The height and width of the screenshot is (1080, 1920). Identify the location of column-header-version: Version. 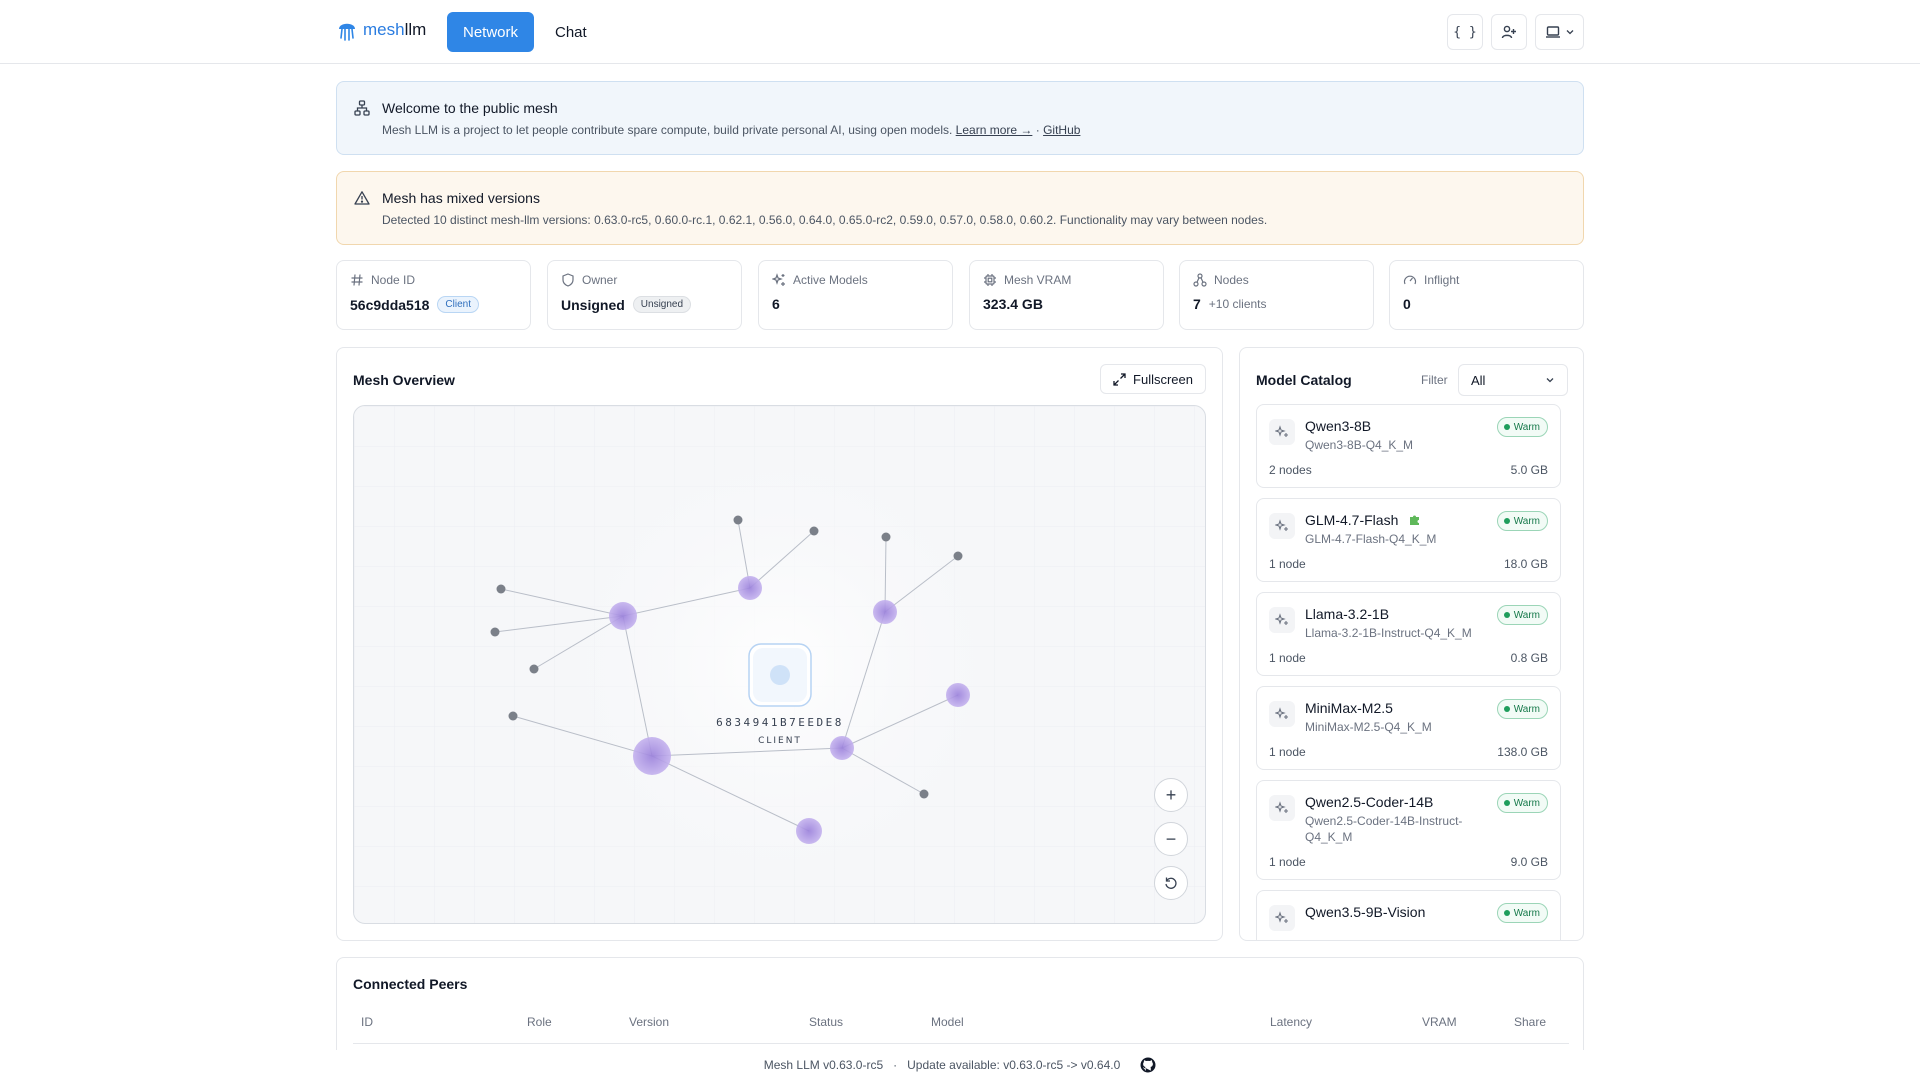
(649, 1022).